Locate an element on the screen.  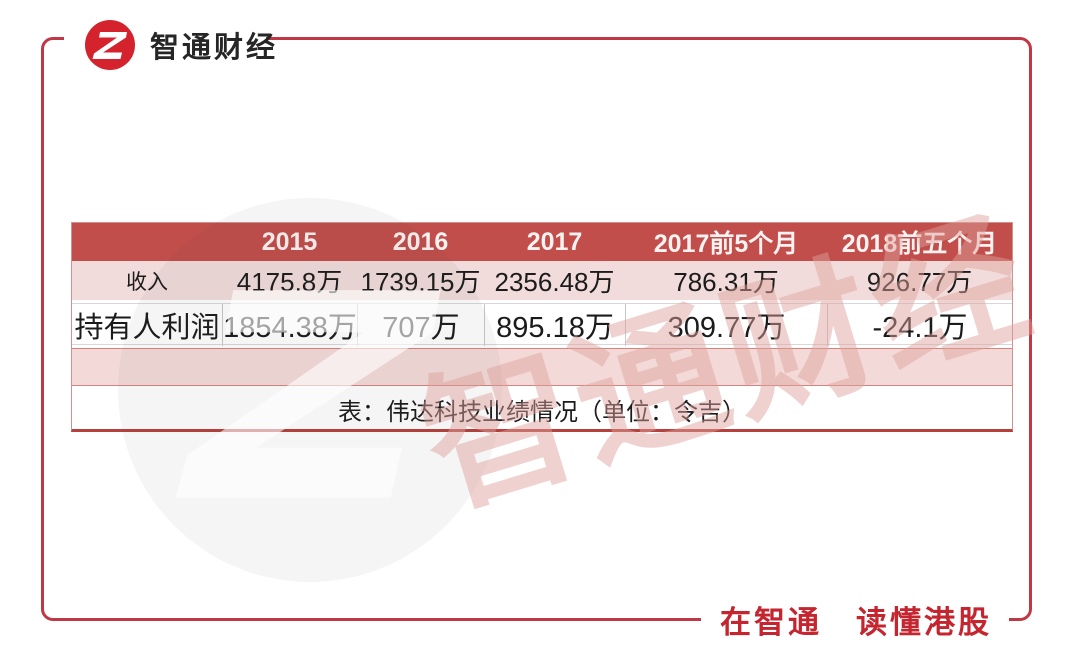
header-cell-2016: 2016 is located at coordinates (420, 241).